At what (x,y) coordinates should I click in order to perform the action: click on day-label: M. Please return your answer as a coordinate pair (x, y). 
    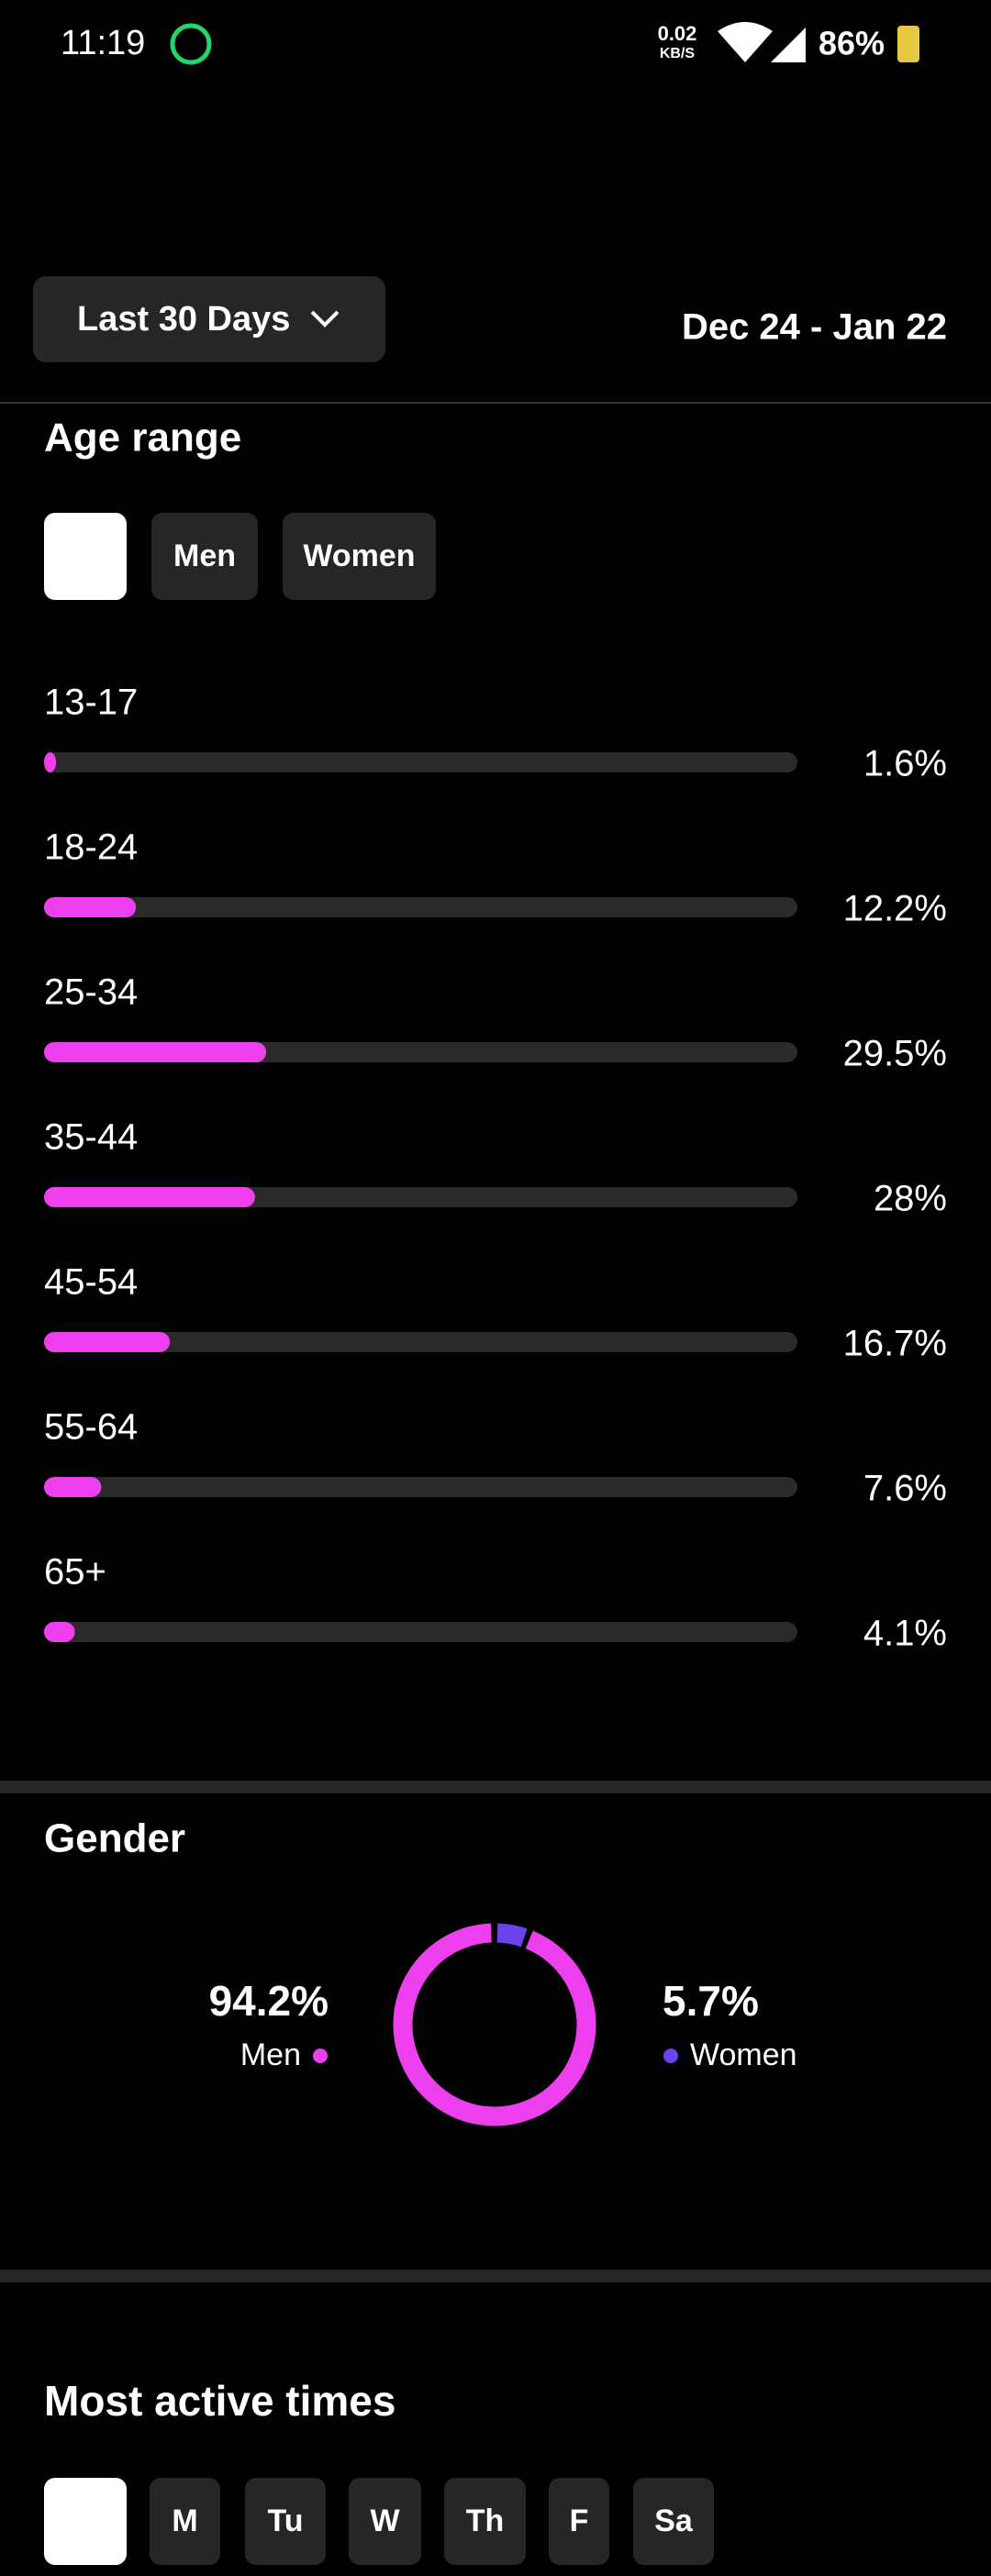
    Looking at the image, I should click on (184, 2521).